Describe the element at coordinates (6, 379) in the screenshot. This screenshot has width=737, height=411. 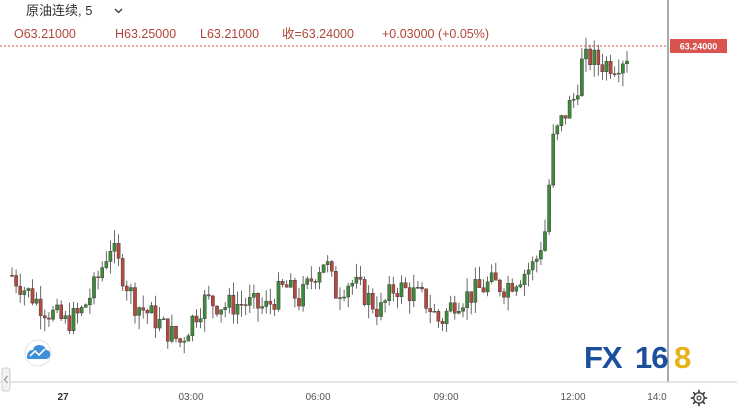
I see `scroll-left-icon` at that location.